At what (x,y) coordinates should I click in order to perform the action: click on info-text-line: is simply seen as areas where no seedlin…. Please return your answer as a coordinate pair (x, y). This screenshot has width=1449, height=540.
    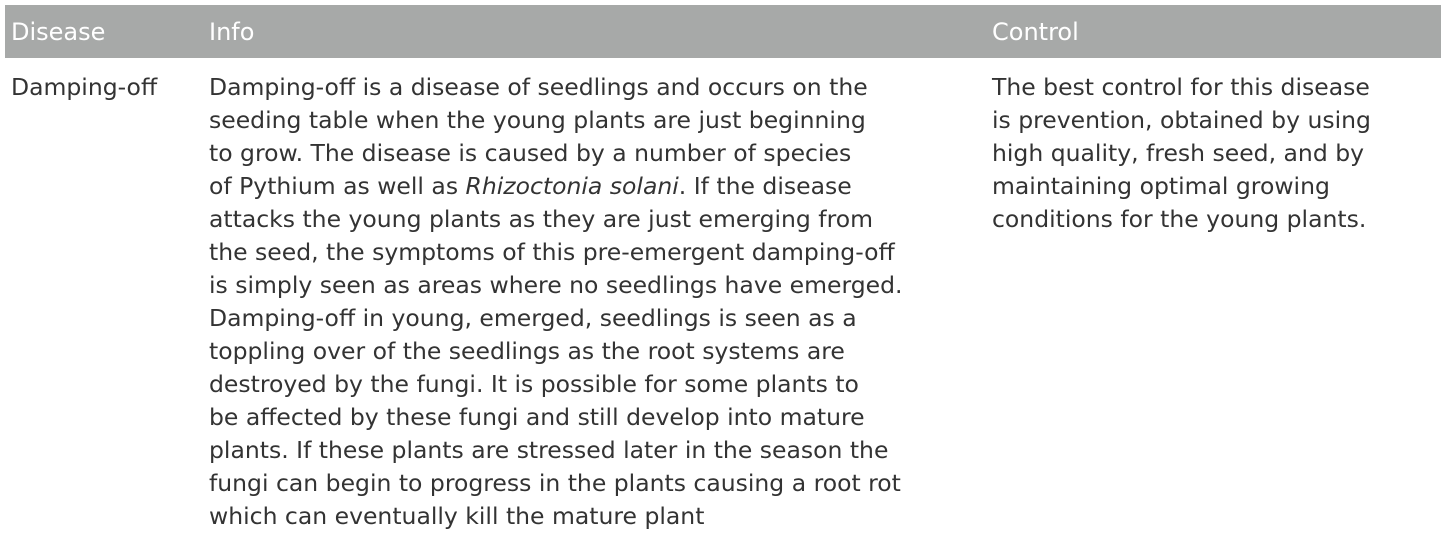
    Looking at the image, I should click on (556, 285).